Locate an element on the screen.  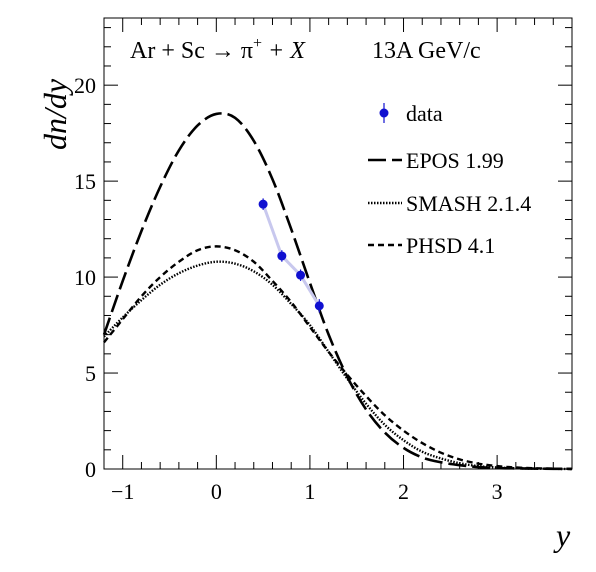
x-tick-label: 0 is located at coordinates (216, 491).